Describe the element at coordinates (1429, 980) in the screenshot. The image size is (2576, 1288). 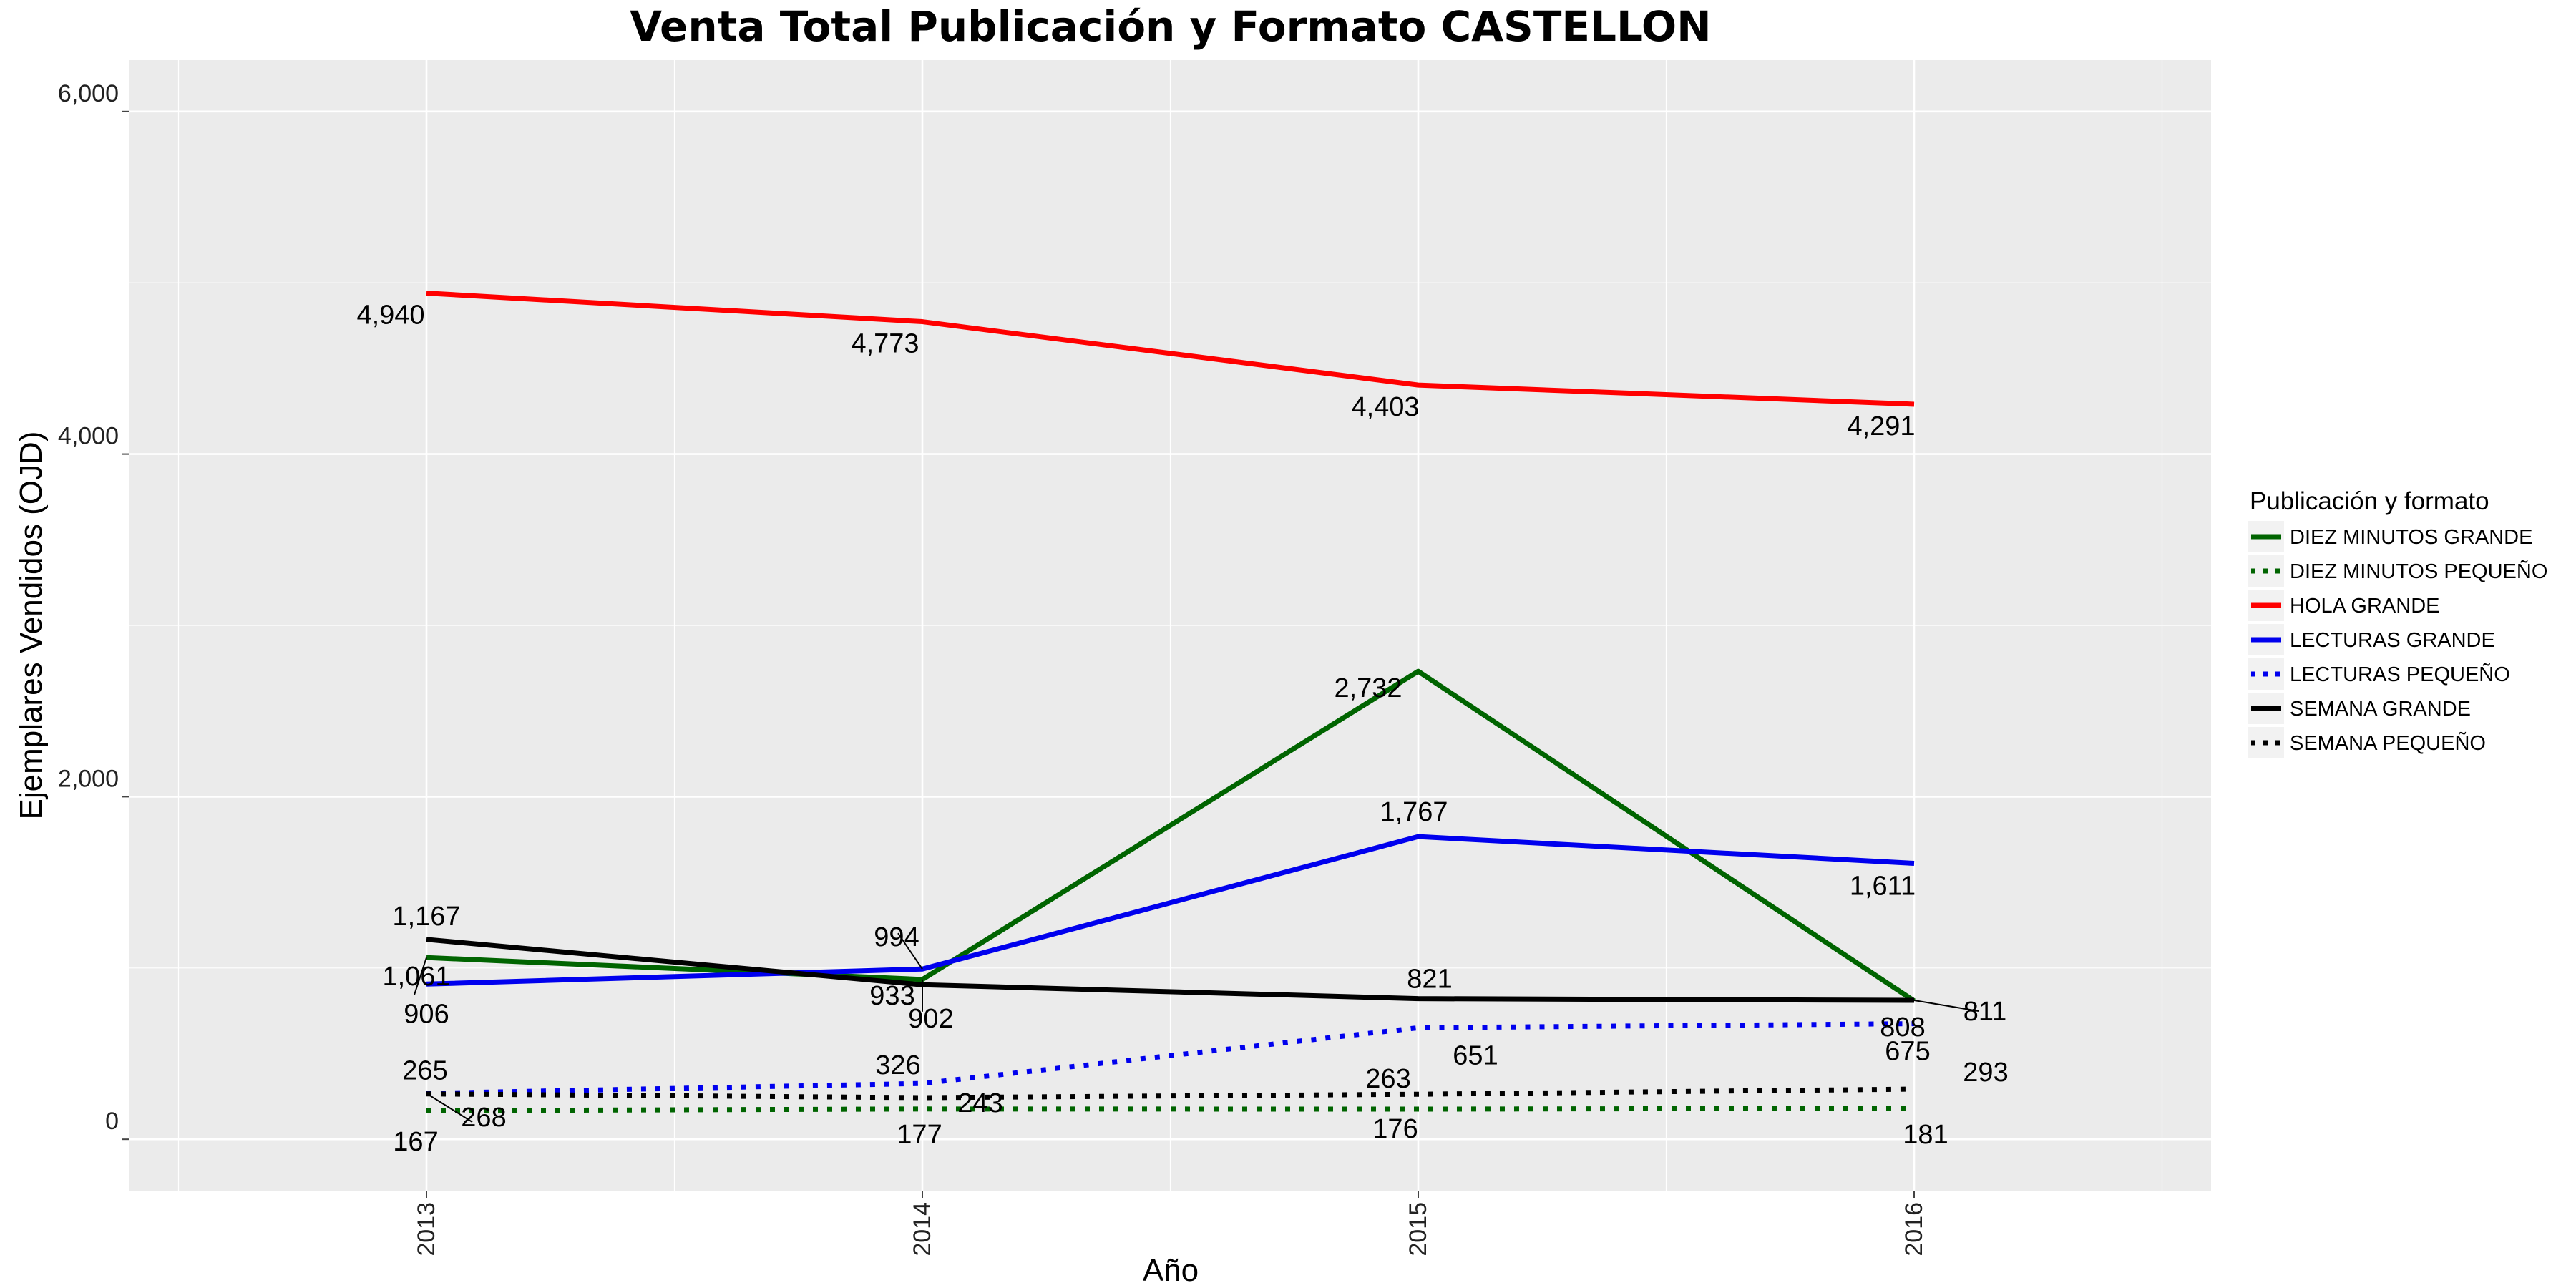
I see `data-label: 821` at that location.